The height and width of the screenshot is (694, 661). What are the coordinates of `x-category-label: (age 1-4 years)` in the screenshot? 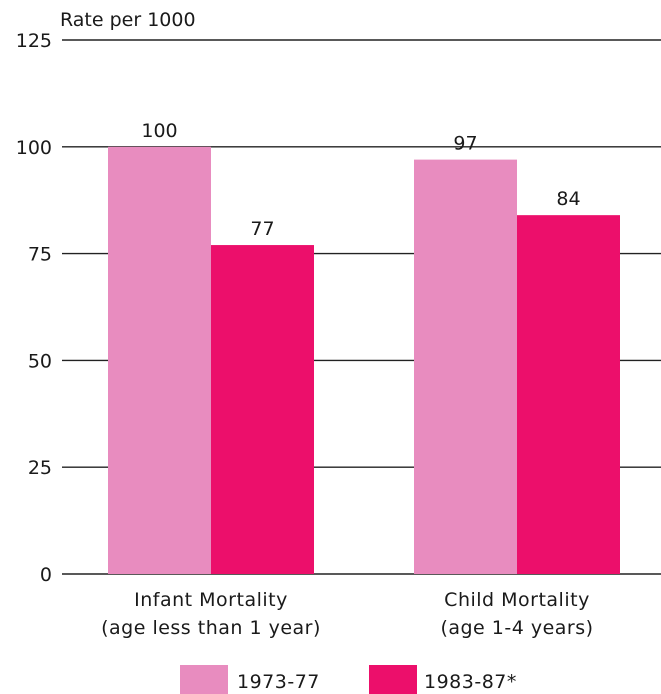 It's located at (516, 628).